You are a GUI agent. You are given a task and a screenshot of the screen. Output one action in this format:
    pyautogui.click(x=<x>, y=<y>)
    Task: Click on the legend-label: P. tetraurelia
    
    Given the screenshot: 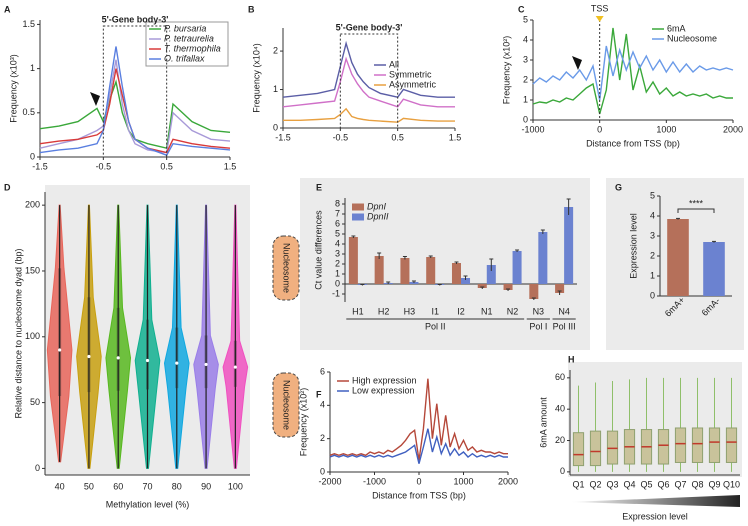 What is the action you would take?
    pyautogui.click(x=189, y=38)
    